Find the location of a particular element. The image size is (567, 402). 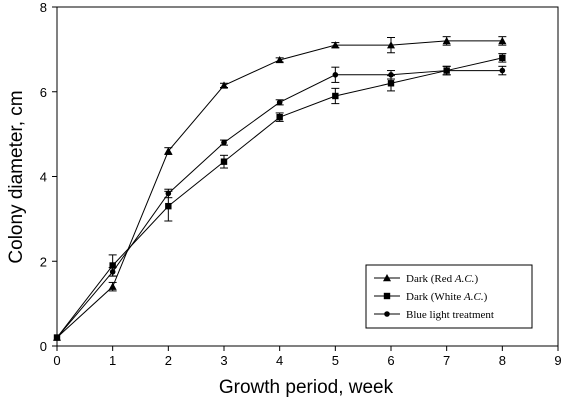

y-tick-label: 8 is located at coordinates (43, 7).